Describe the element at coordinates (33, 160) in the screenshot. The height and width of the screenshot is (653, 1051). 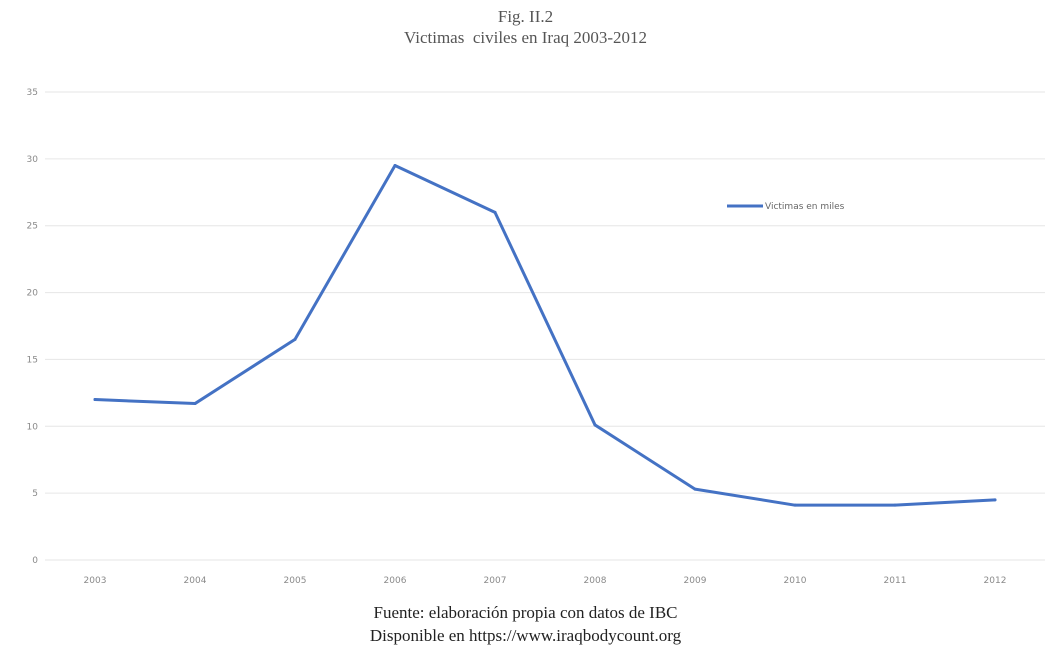
I see `y-tick-label: 30` at that location.